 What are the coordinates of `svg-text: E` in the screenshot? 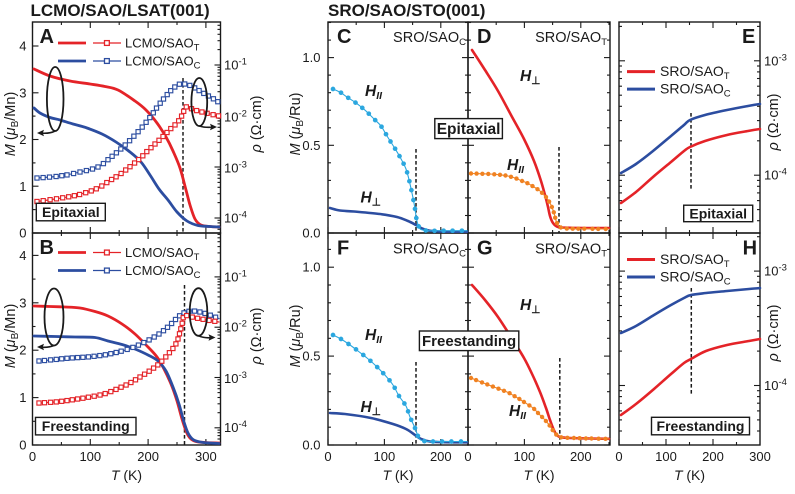 It's located at (748, 37).